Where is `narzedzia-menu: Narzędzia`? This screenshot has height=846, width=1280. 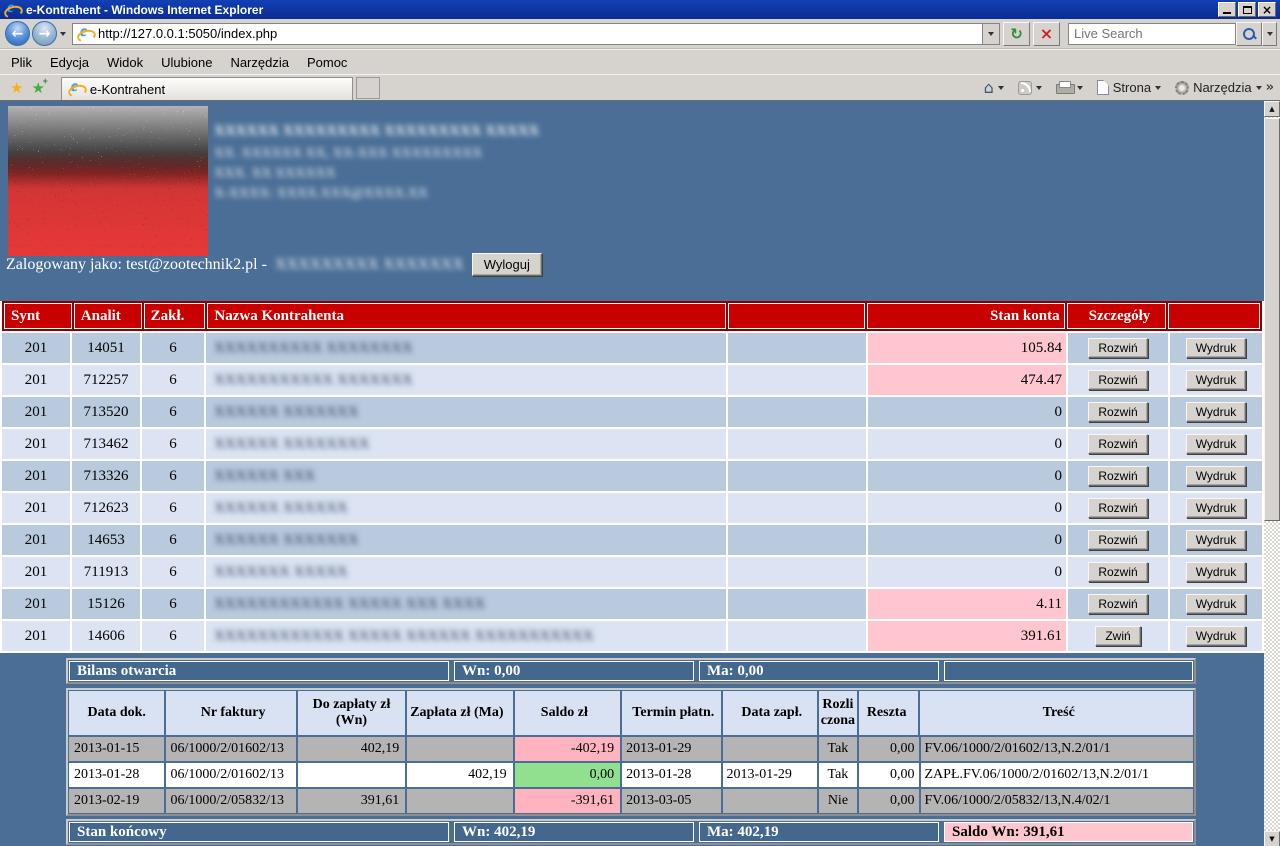 narzedzia-menu: Narzędzia is located at coordinates (1222, 87).